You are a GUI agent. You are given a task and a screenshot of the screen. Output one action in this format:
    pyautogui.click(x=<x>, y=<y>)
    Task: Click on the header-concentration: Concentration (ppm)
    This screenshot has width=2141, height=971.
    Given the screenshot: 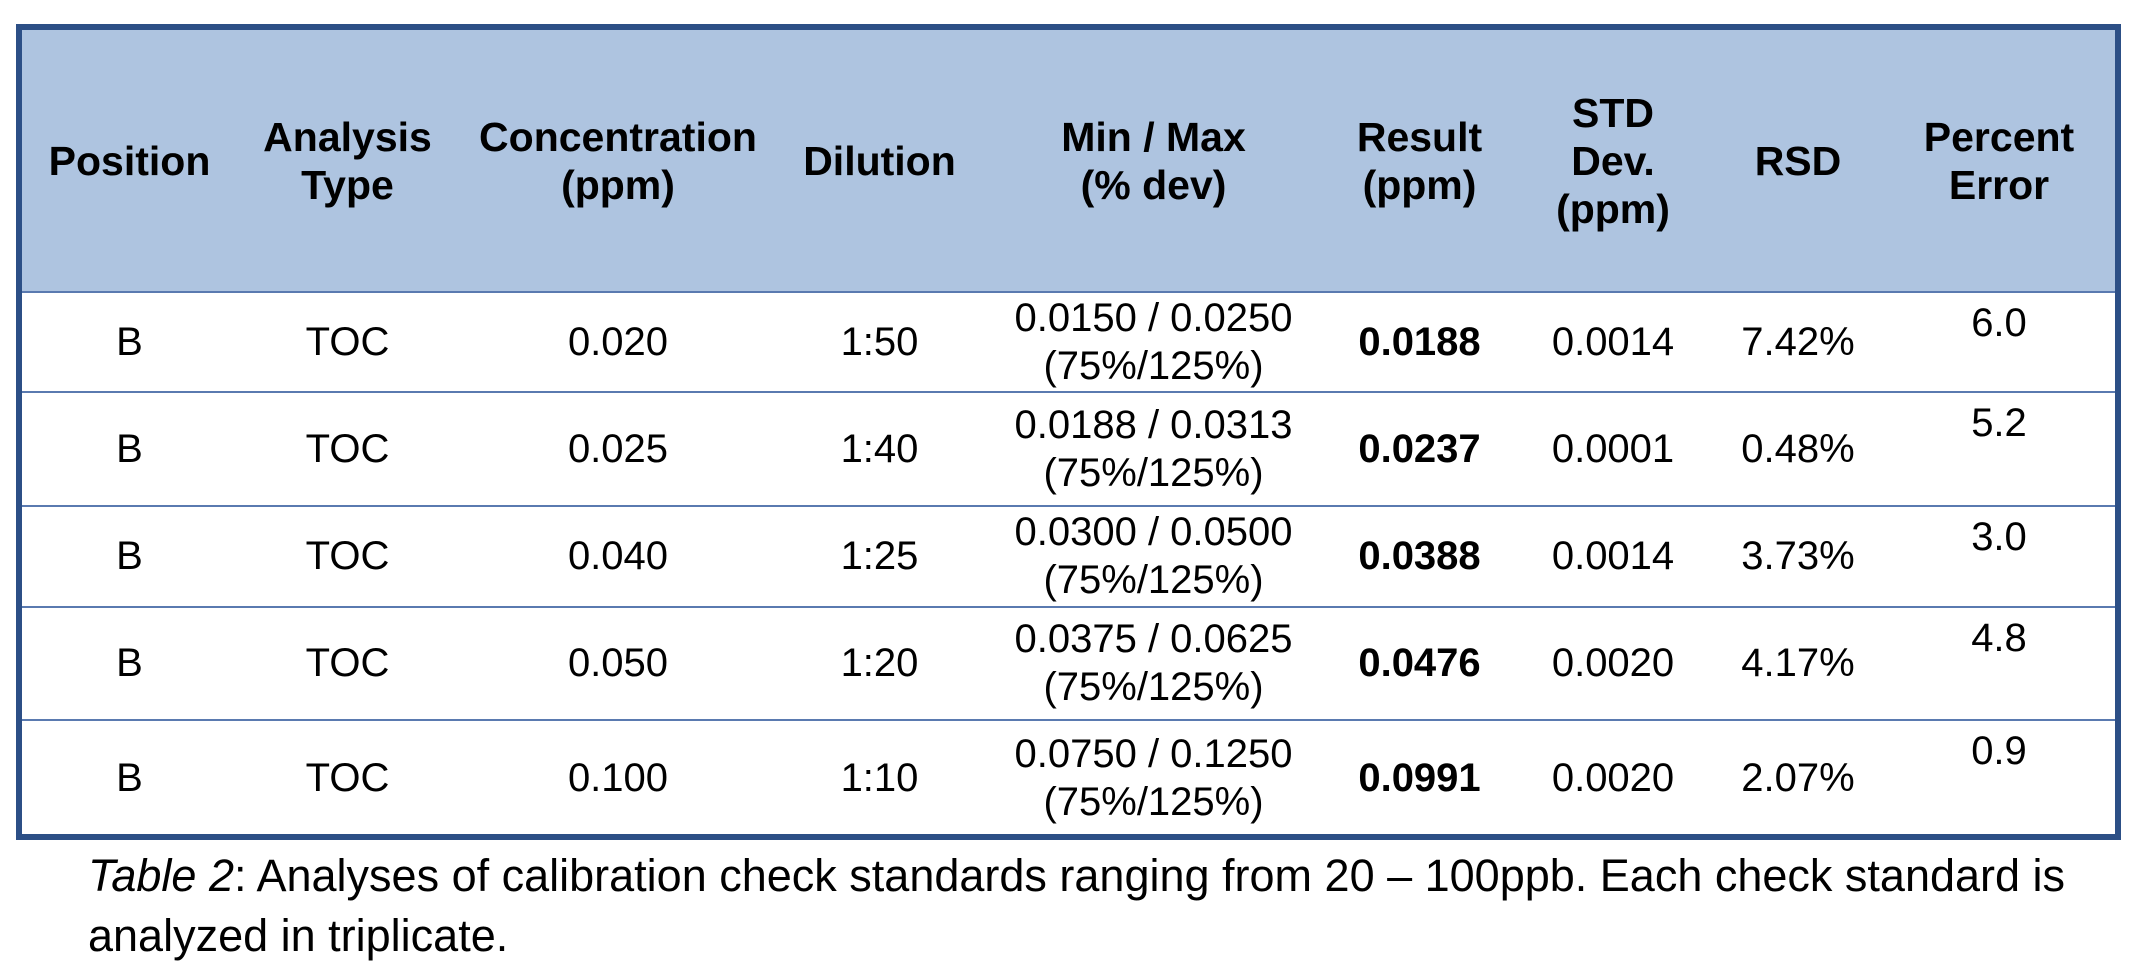 What is the action you would take?
    pyautogui.click(x=618, y=161)
    